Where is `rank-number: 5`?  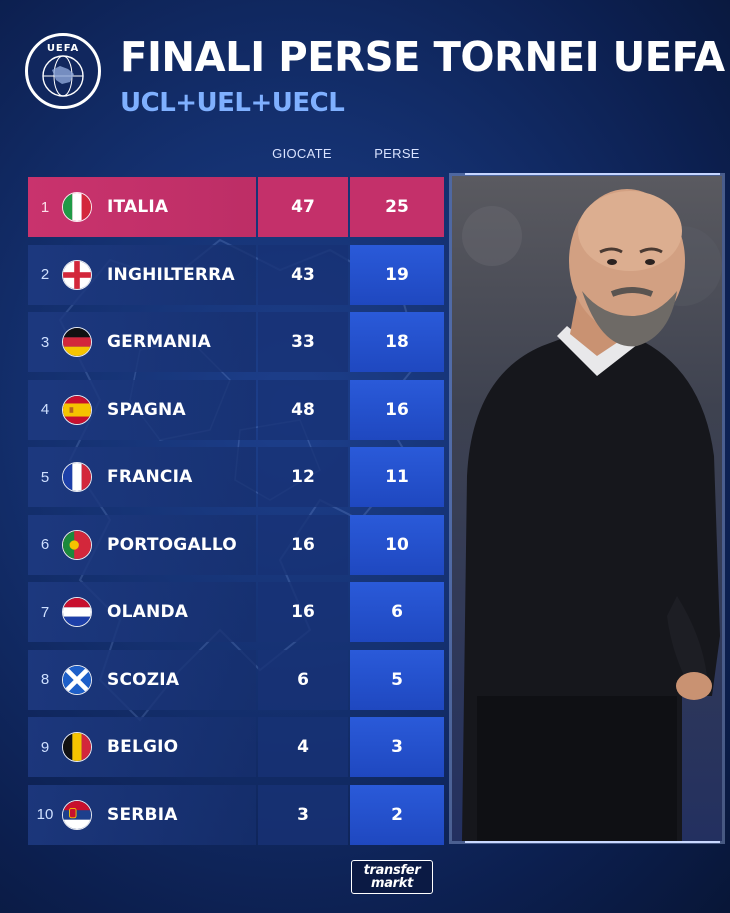
rank-number: 5 is located at coordinates (45, 477).